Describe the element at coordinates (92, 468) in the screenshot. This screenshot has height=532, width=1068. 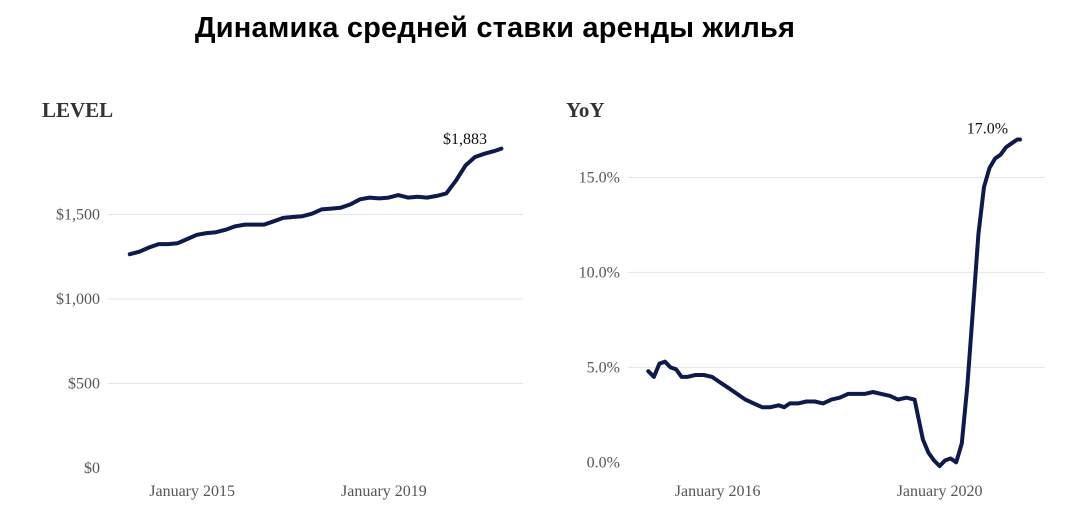
I see `level-y-tick-label: $0` at that location.